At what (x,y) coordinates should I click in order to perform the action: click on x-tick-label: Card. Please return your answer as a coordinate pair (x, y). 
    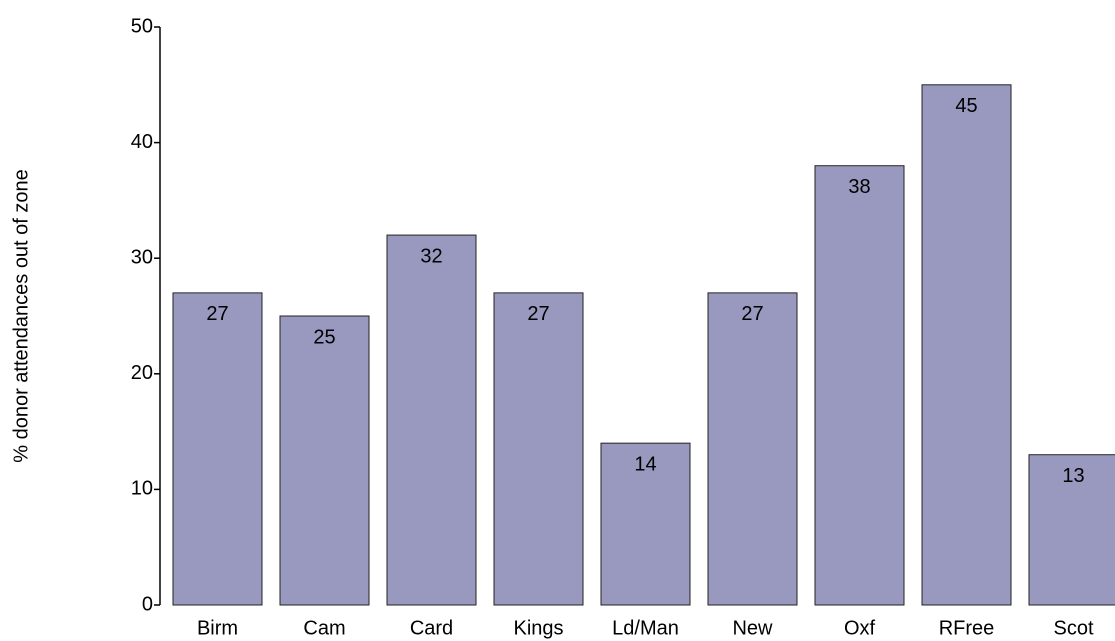
    Looking at the image, I should click on (431, 628).